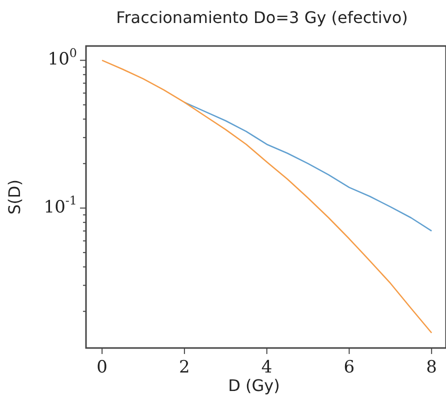  What do you see at coordinates (262, 18) in the screenshot?
I see `chart-title: Fraccionamiento Do=3 Gy (efectivo)` at bounding box center [262, 18].